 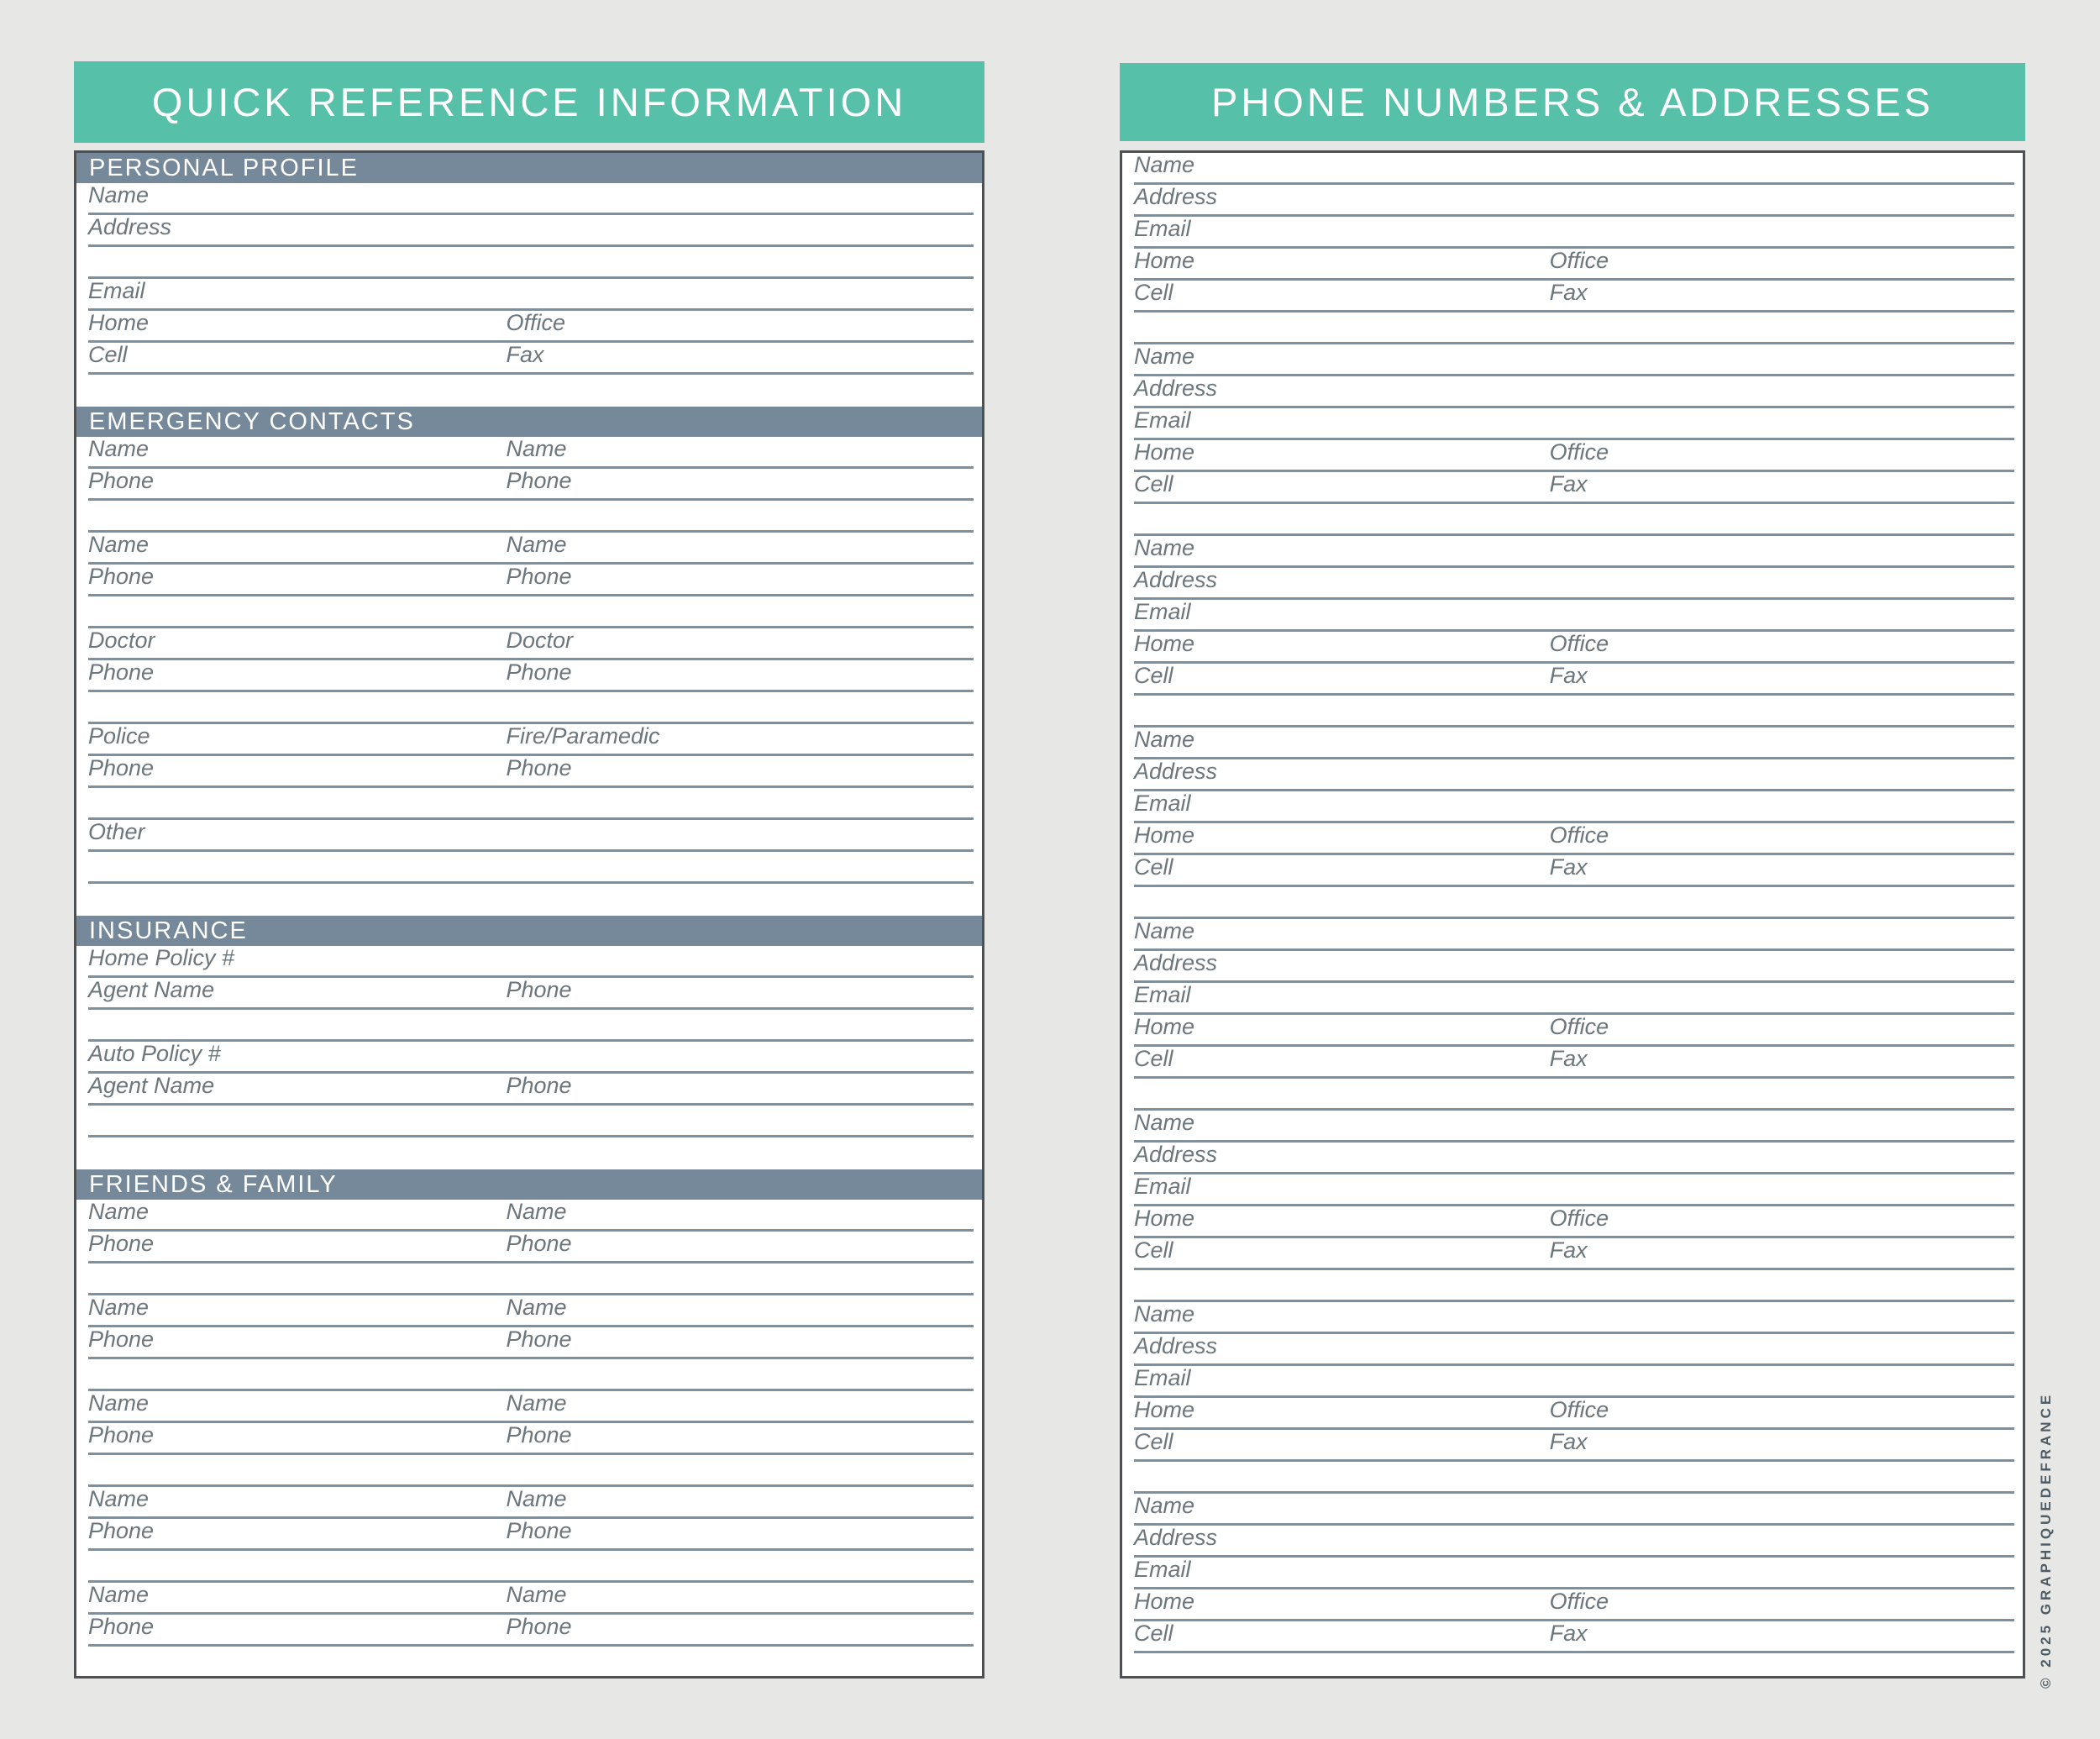 I want to click on field-label: Agent Name, so click(x=151, y=989).